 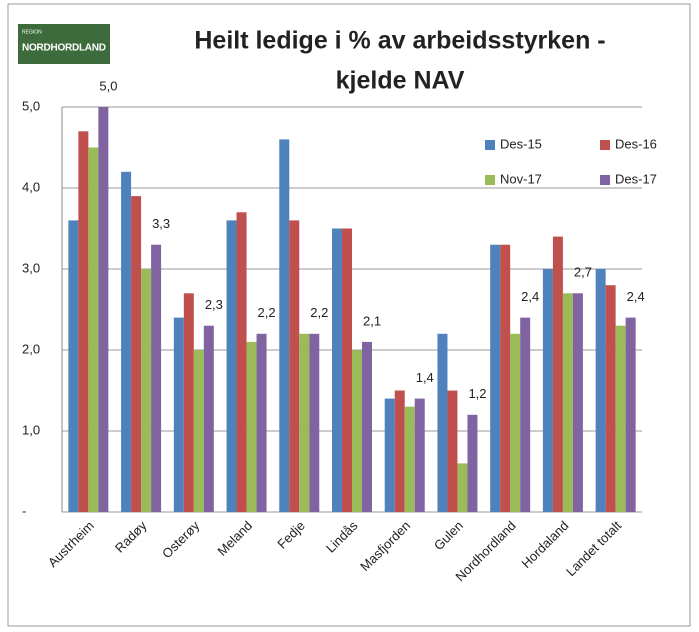 What do you see at coordinates (425, 377) in the screenshot?
I see `data-label: 1,4` at bounding box center [425, 377].